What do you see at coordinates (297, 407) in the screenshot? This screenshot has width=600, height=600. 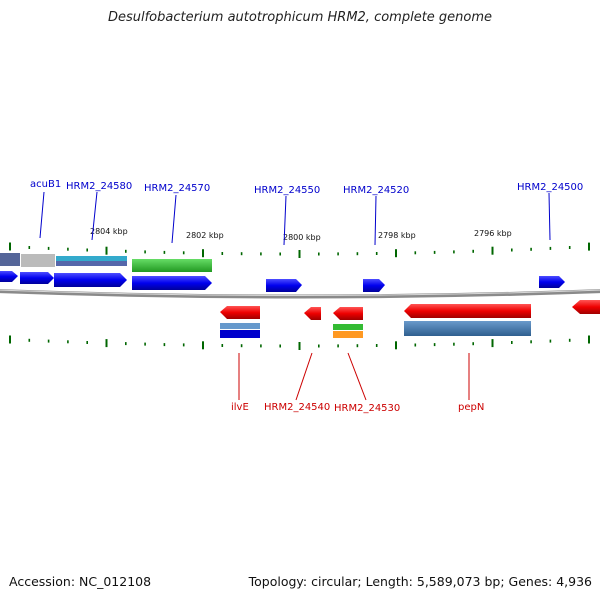 I see `gene-label-hrm2-24540: HRM2_24540` at bounding box center [297, 407].